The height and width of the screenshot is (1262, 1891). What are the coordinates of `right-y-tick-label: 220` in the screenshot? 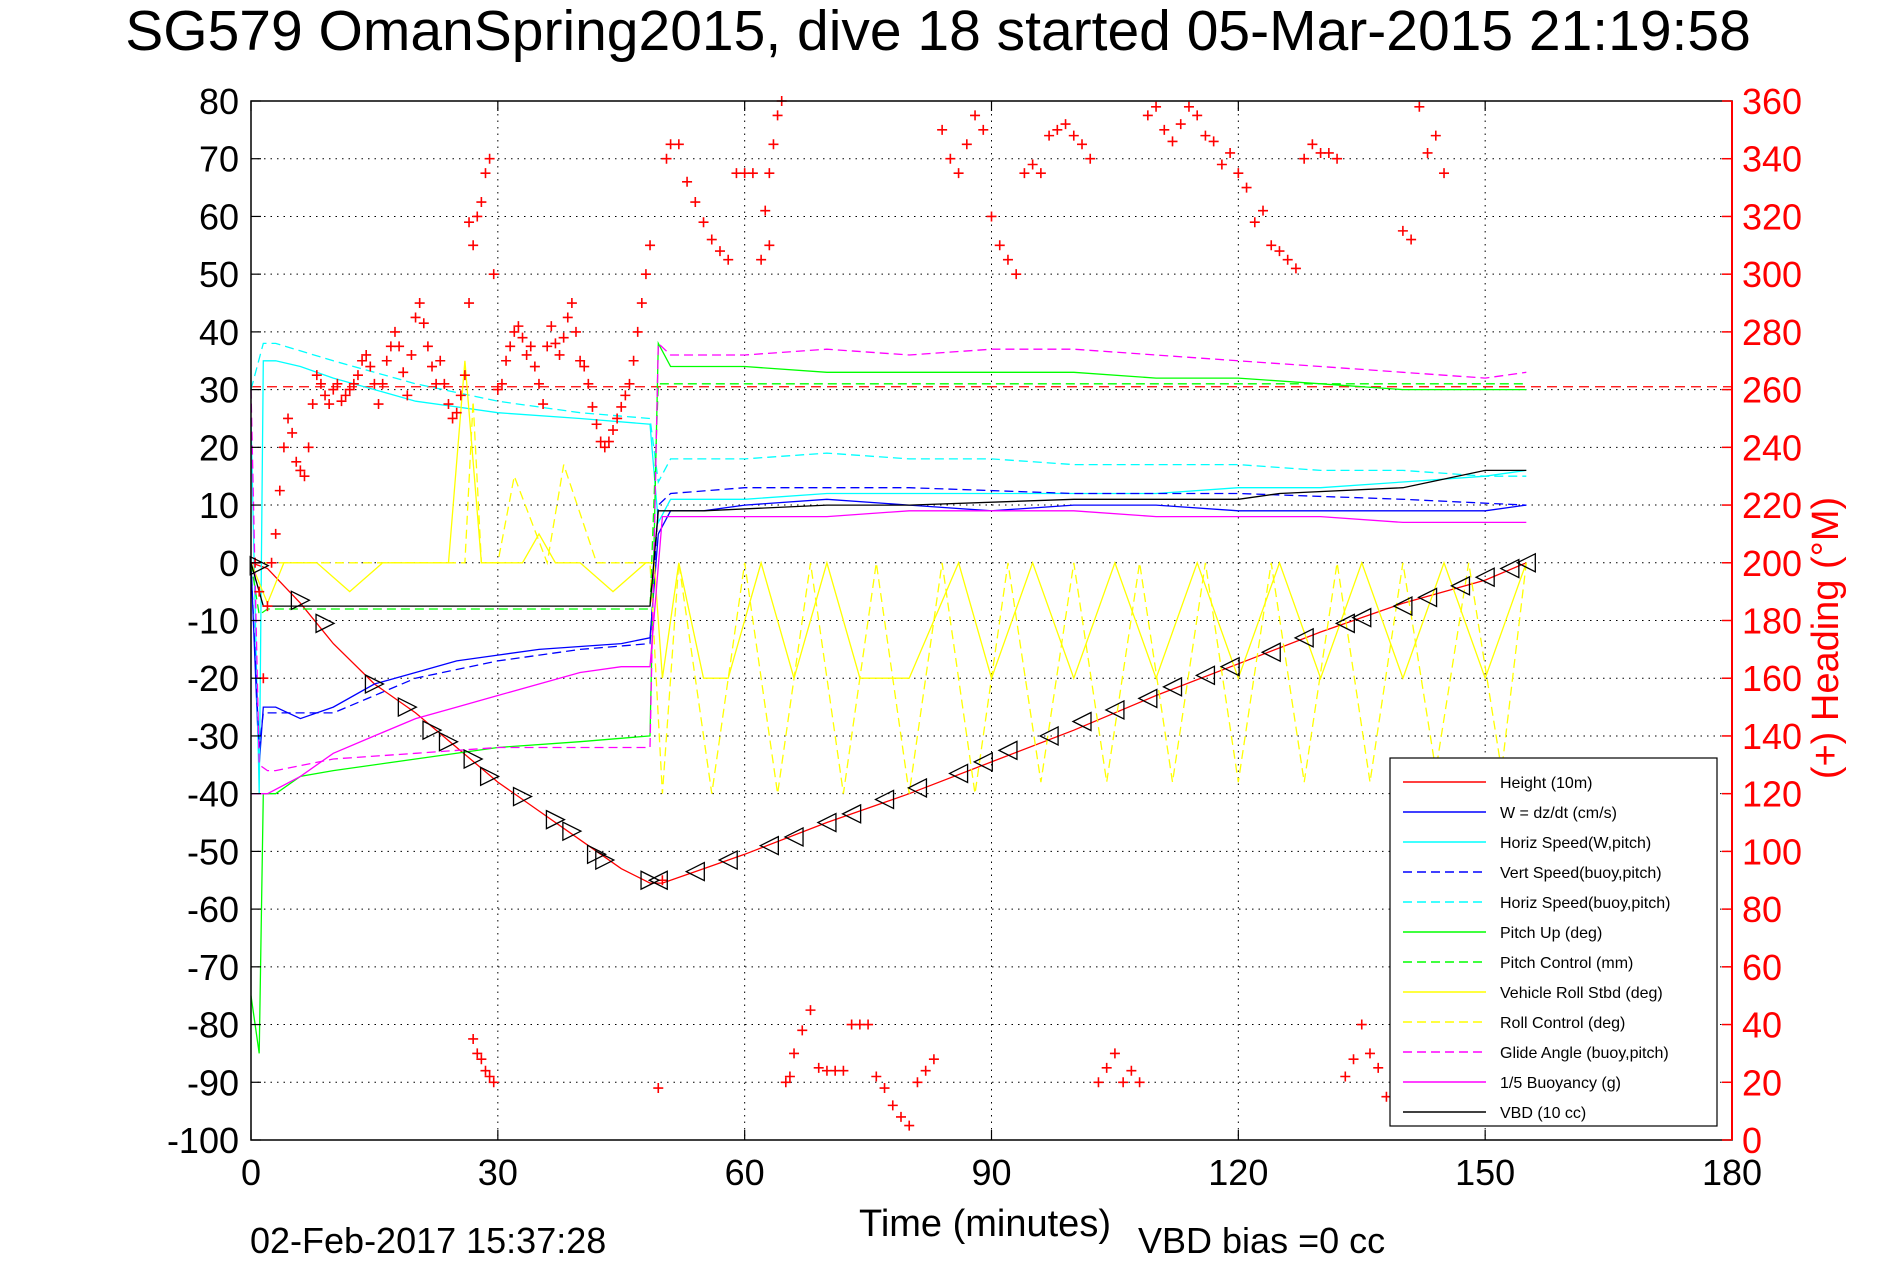 It's located at (1772, 505).